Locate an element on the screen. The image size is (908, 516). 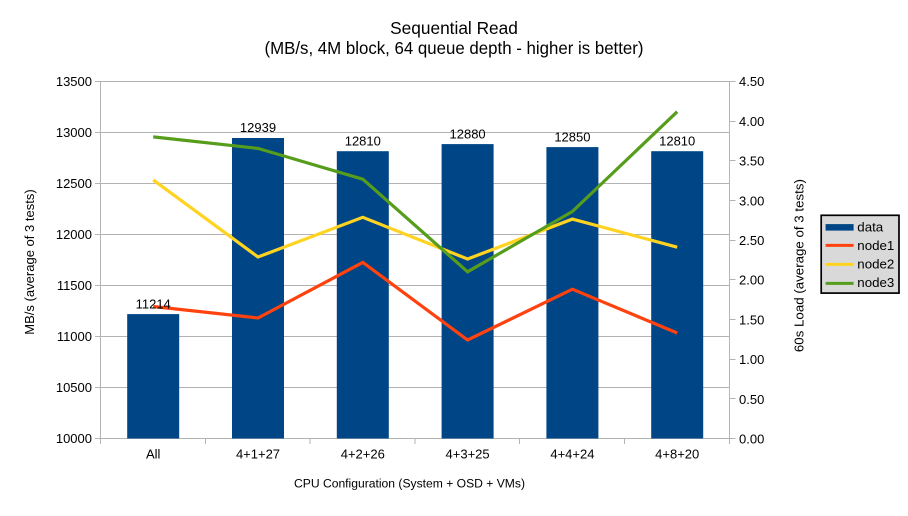
svg-text: 3.50 is located at coordinates (751, 161).